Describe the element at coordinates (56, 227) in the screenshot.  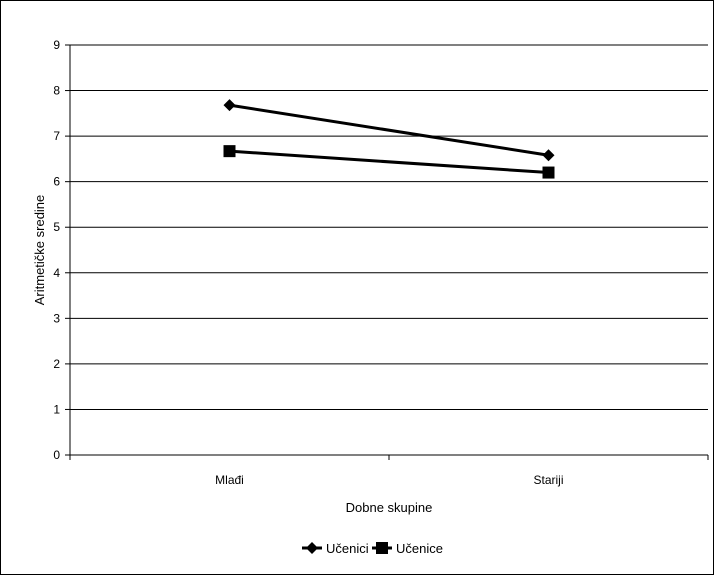
I see `y-tick-label: 5` at that location.